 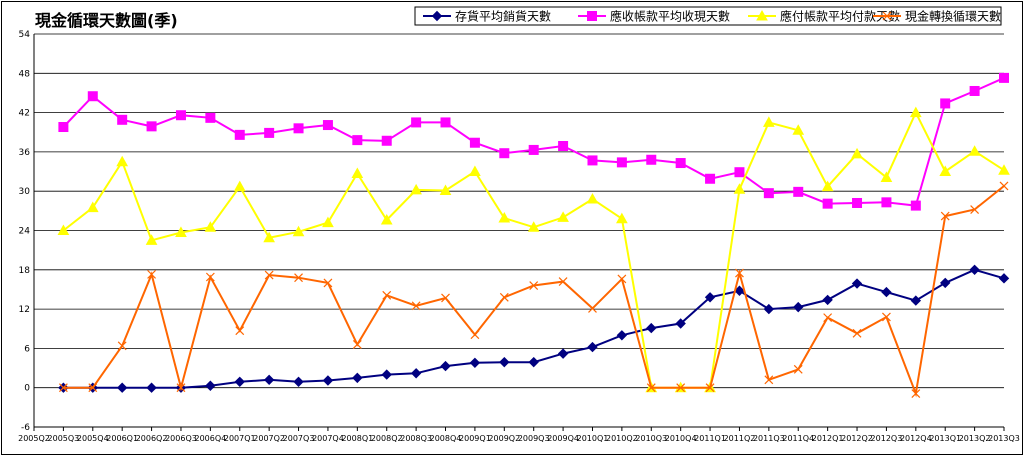 What do you see at coordinates (269, 438) in the screenshot?
I see `x-tick-label: 2007Q2` at bounding box center [269, 438].